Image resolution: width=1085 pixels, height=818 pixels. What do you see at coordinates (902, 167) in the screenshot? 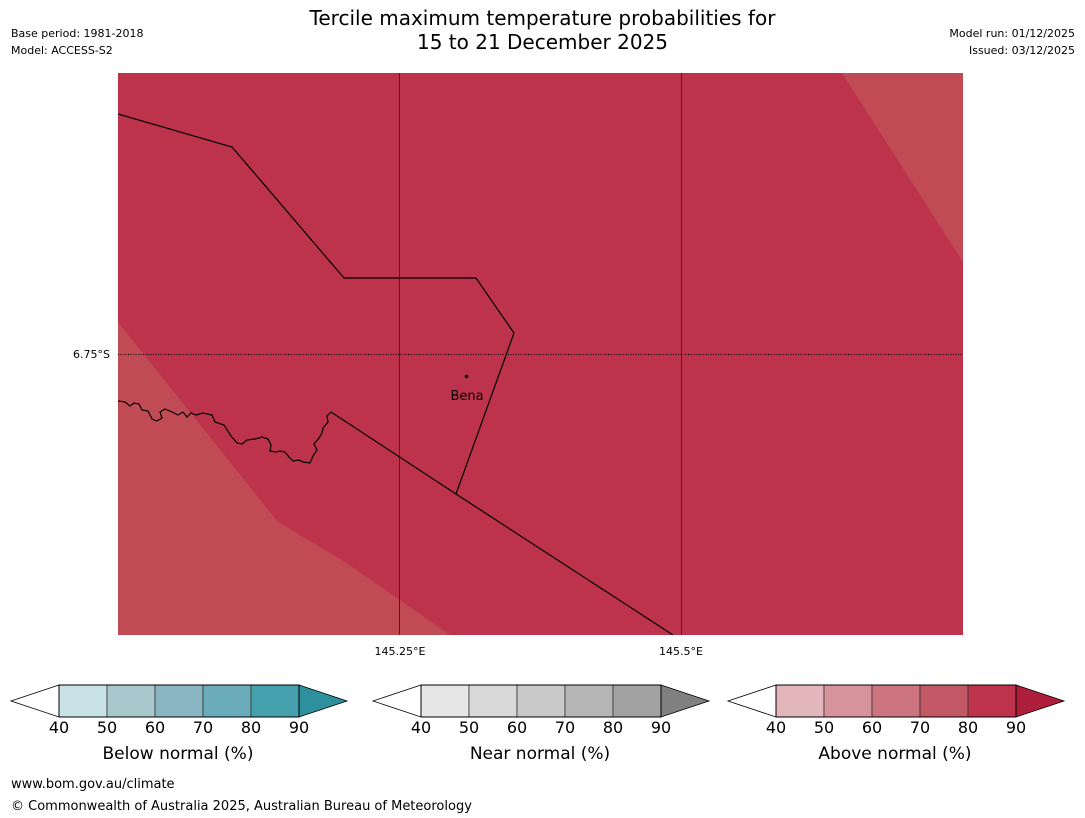
I see `probability-region-northeast` at bounding box center [902, 167].